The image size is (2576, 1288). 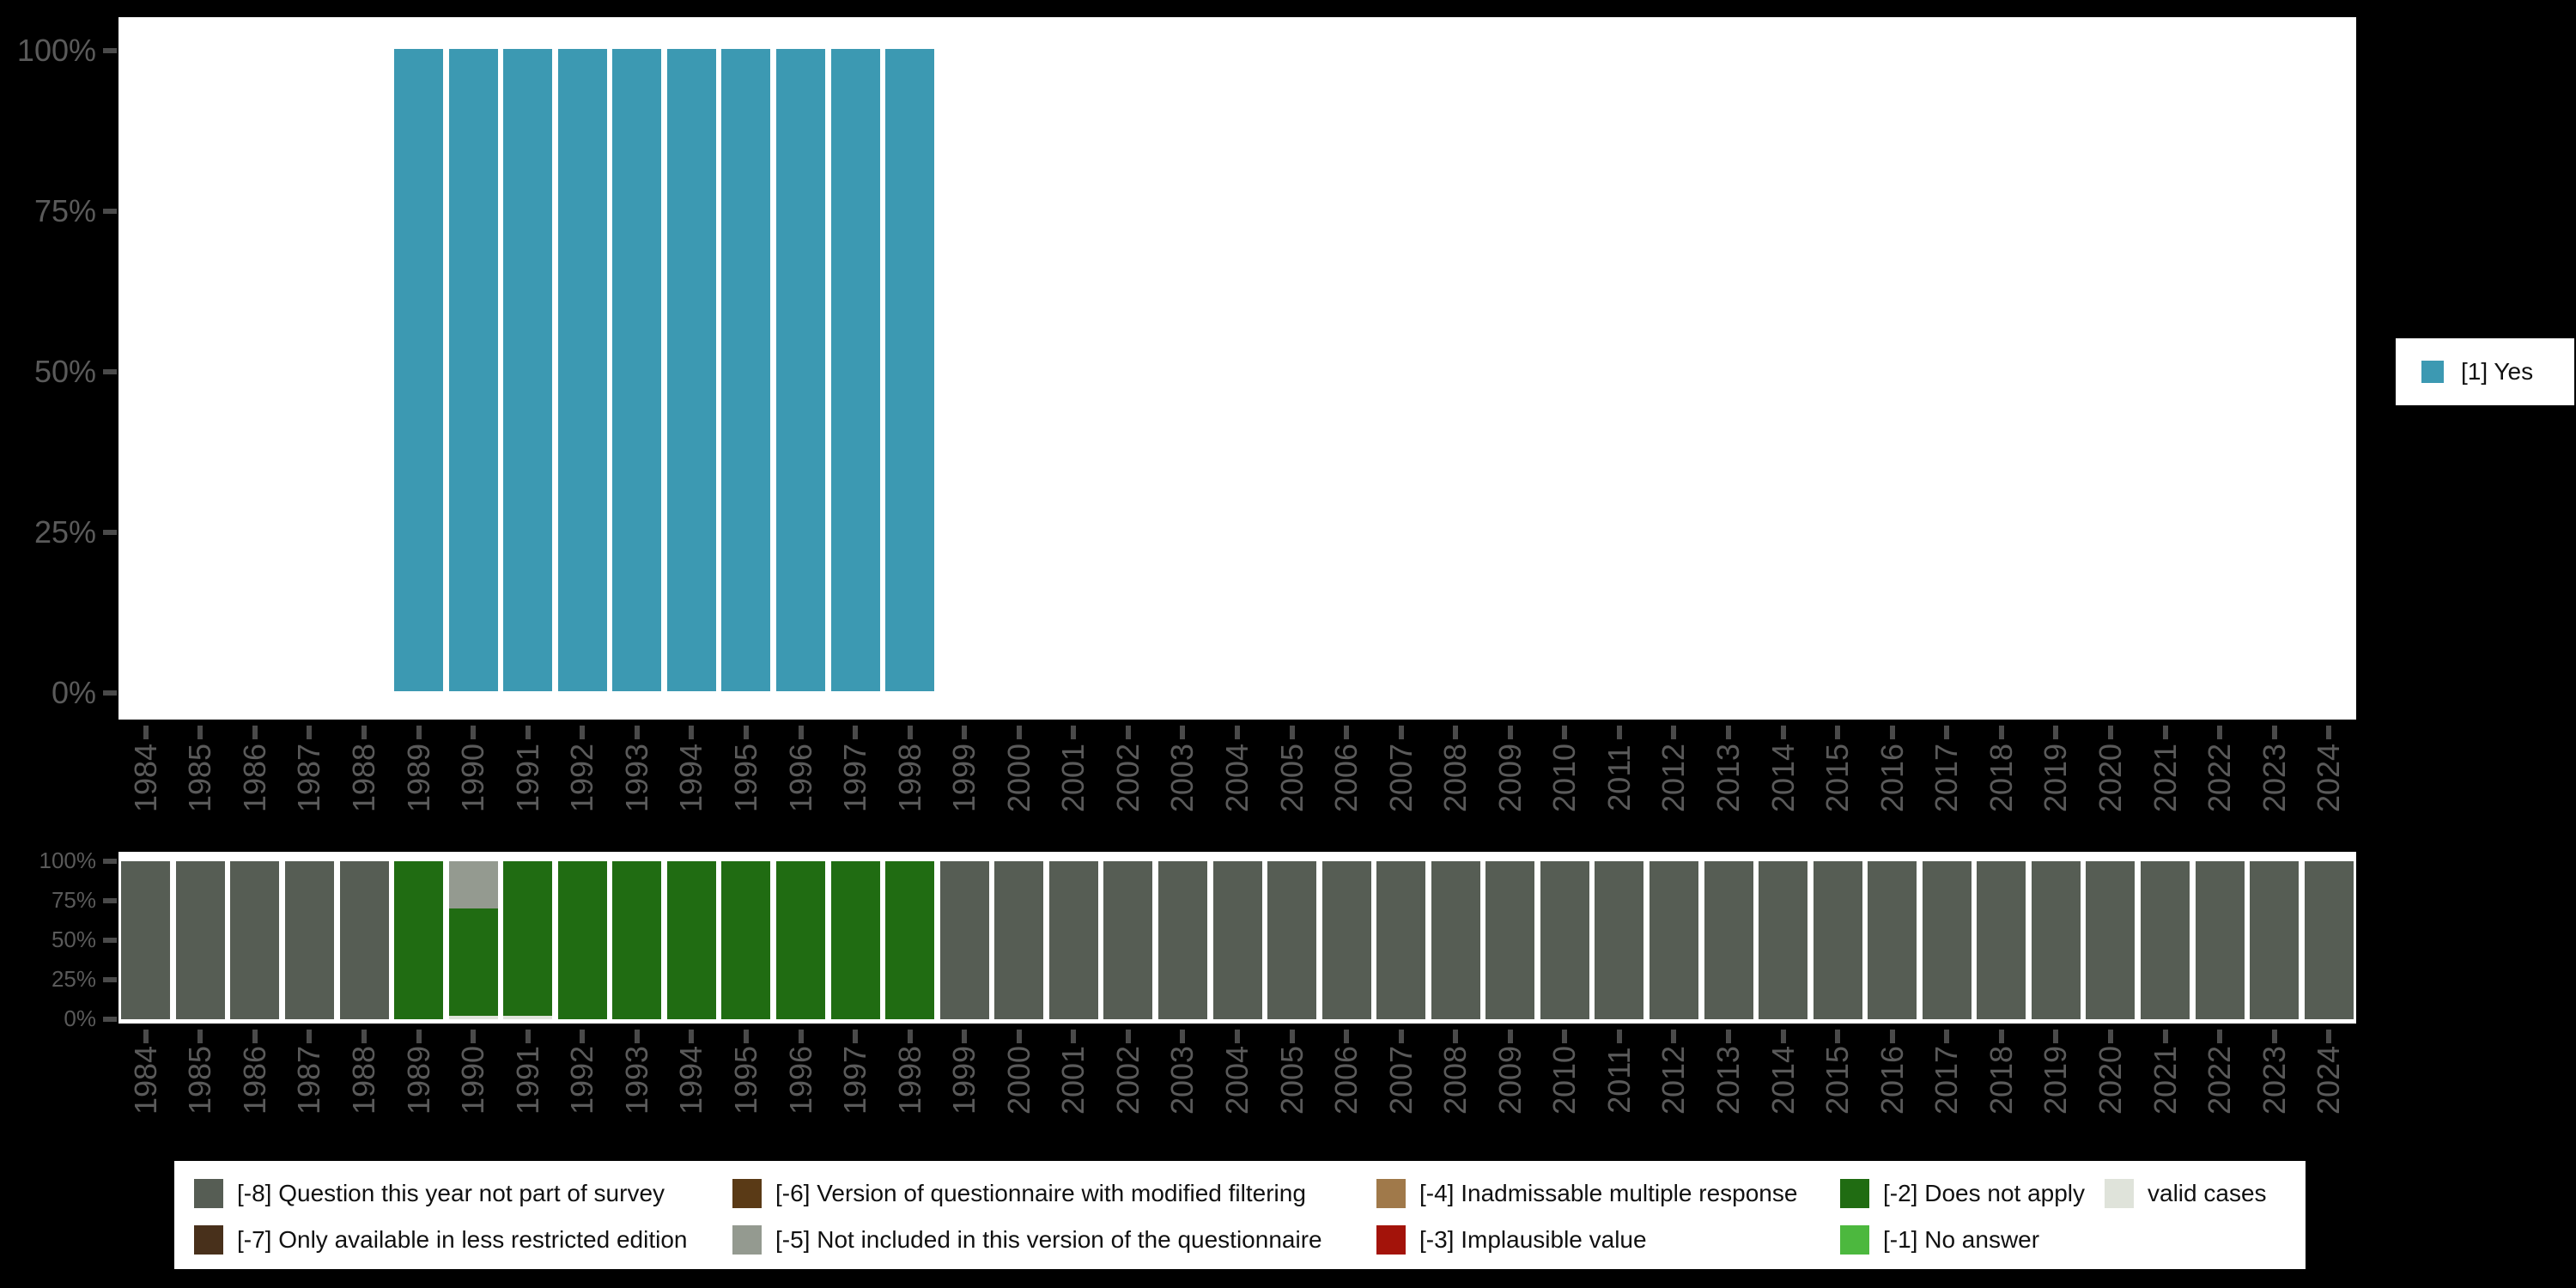 What do you see at coordinates (208, 1193) in the screenshot?
I see `legend-swatch--8` at bounding box center [208, 1193].